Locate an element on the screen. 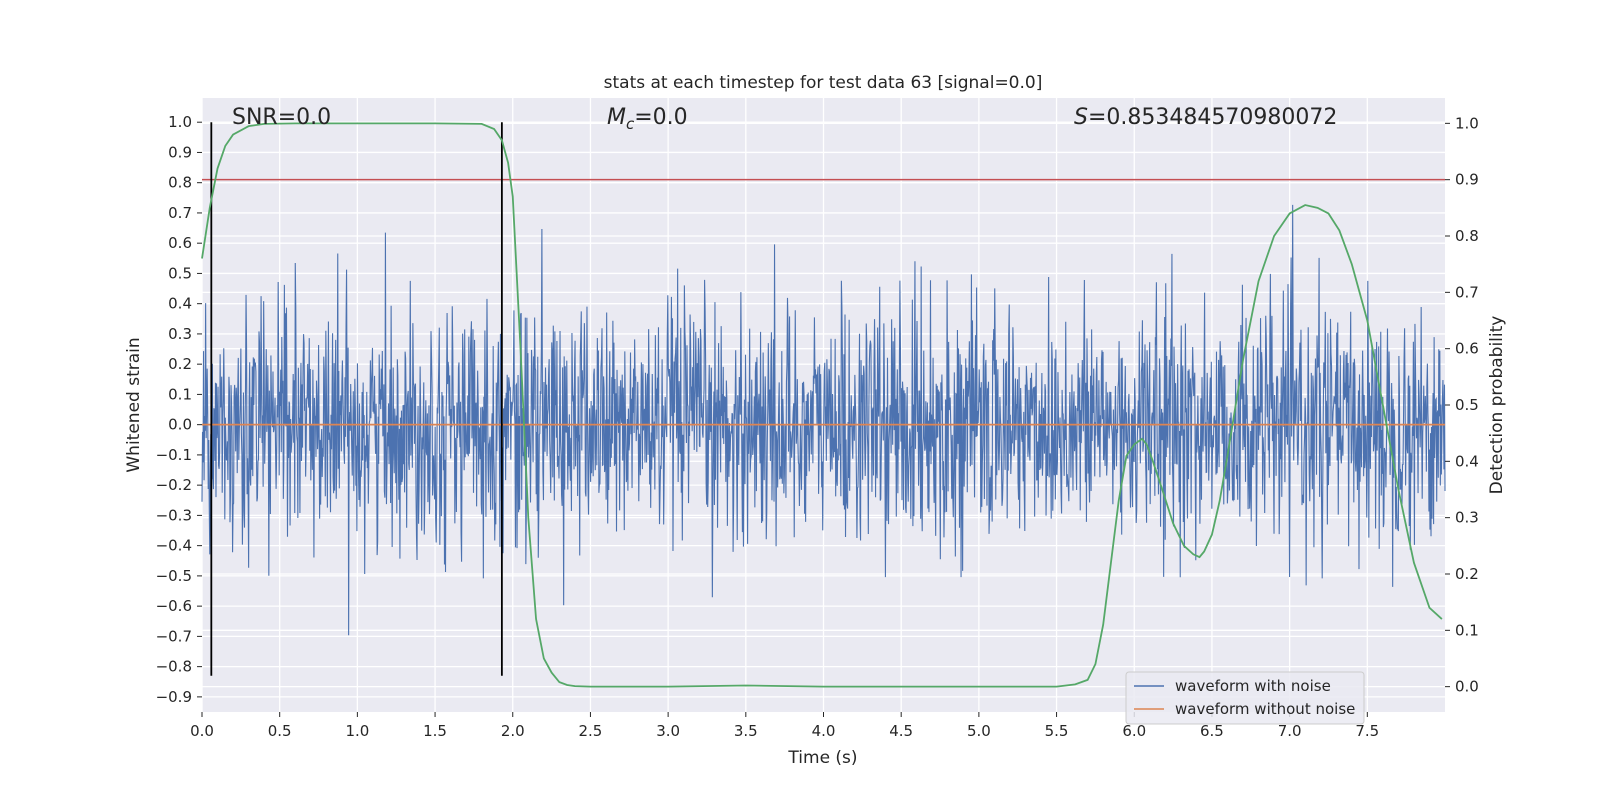  y-tick-label-left: −0.1 is located at coordinates (174, 455).